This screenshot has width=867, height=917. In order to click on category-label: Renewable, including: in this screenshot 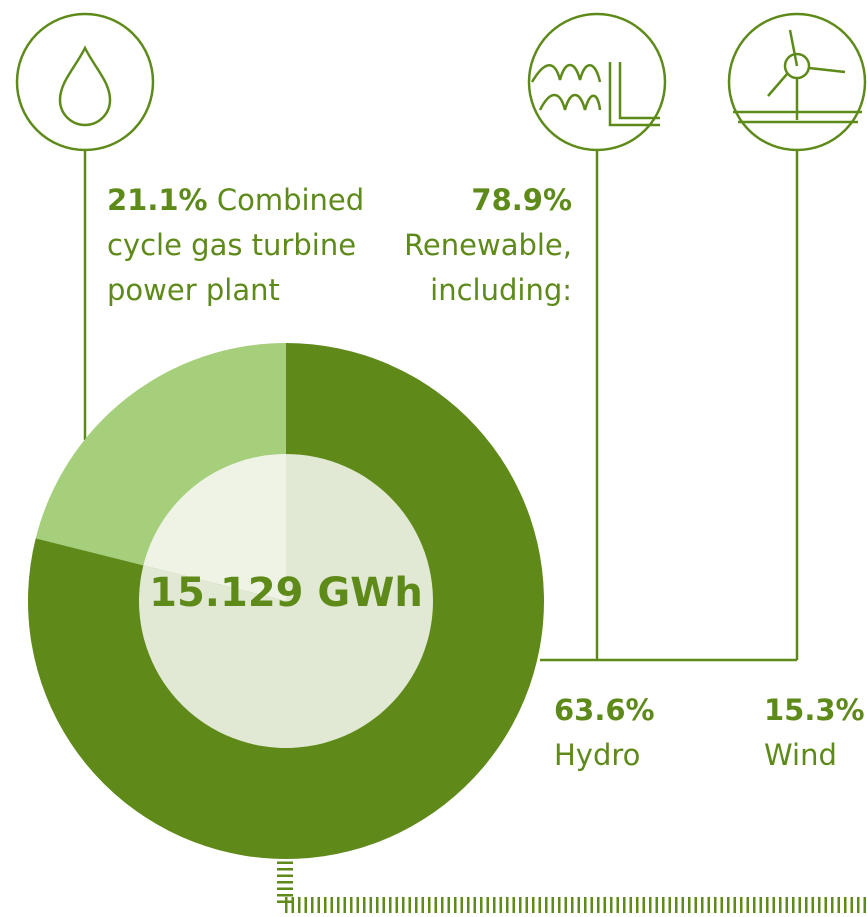, I will do `click(488, 267)`.